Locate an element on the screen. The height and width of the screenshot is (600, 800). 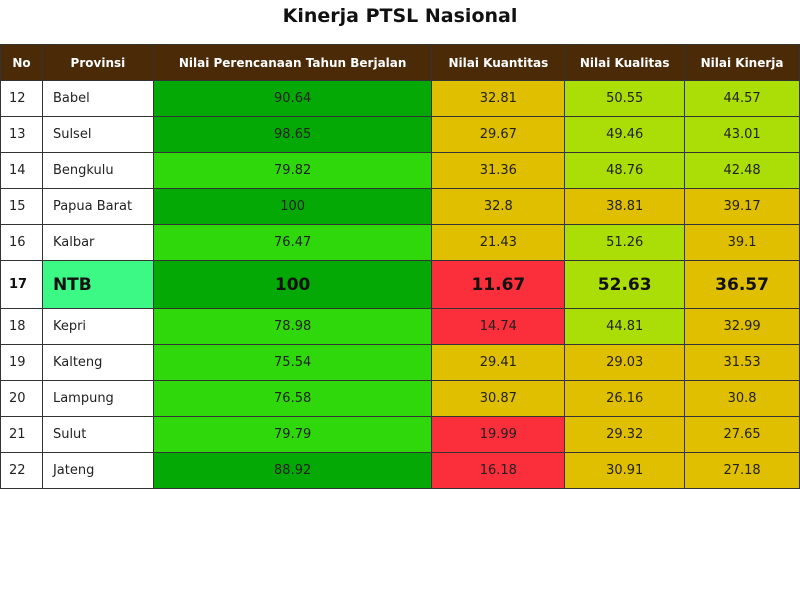
cell-perencanaan: 90.64 is located at coordinates (292, 98).